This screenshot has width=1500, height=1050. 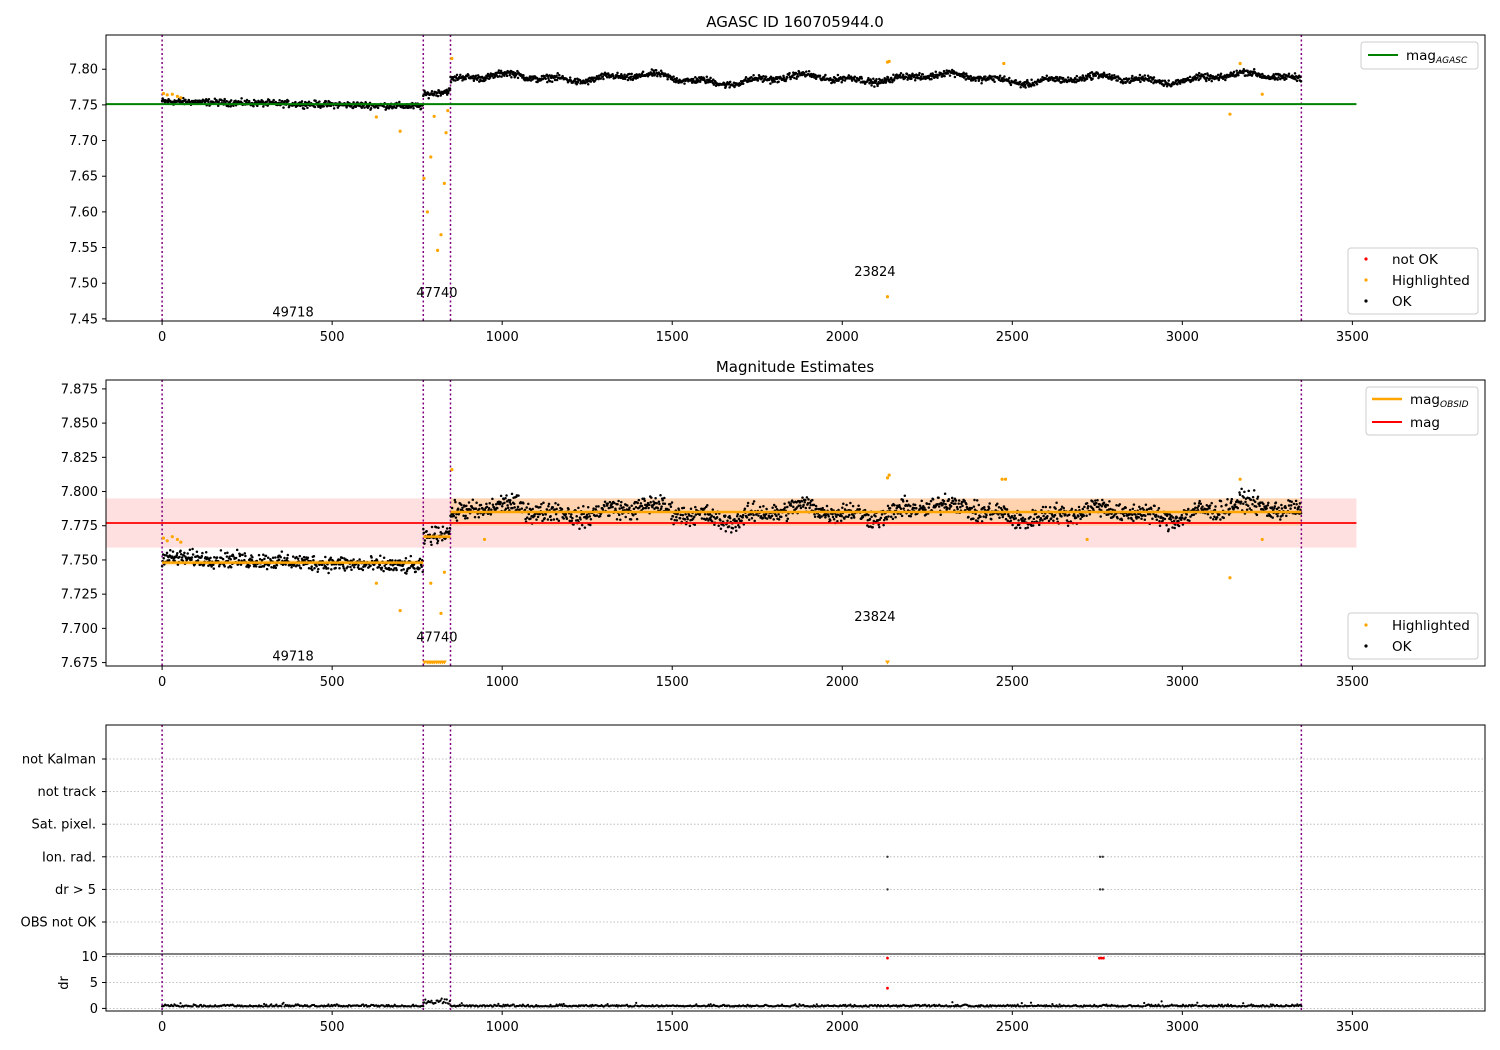 I want to click on legend-marker-ok, so click(x=1366, y=646).